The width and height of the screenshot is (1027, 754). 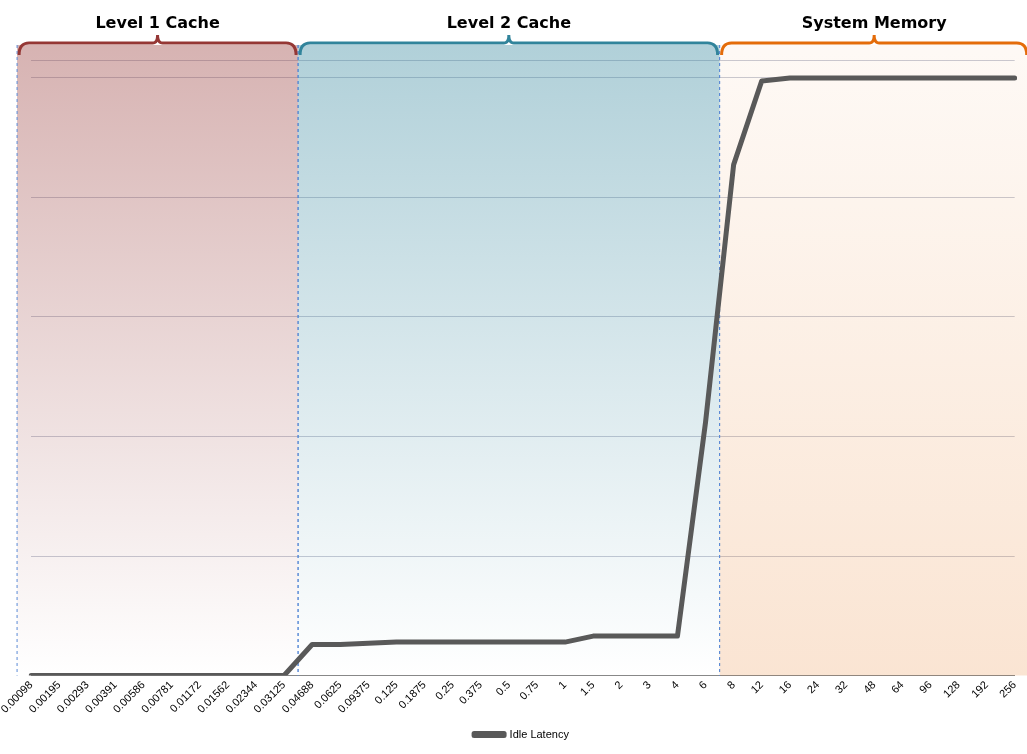 What do you see at coordinates (618, 685) in the screenshot?
I see `x-tick-label: 2` at bounding box center [618, 685].